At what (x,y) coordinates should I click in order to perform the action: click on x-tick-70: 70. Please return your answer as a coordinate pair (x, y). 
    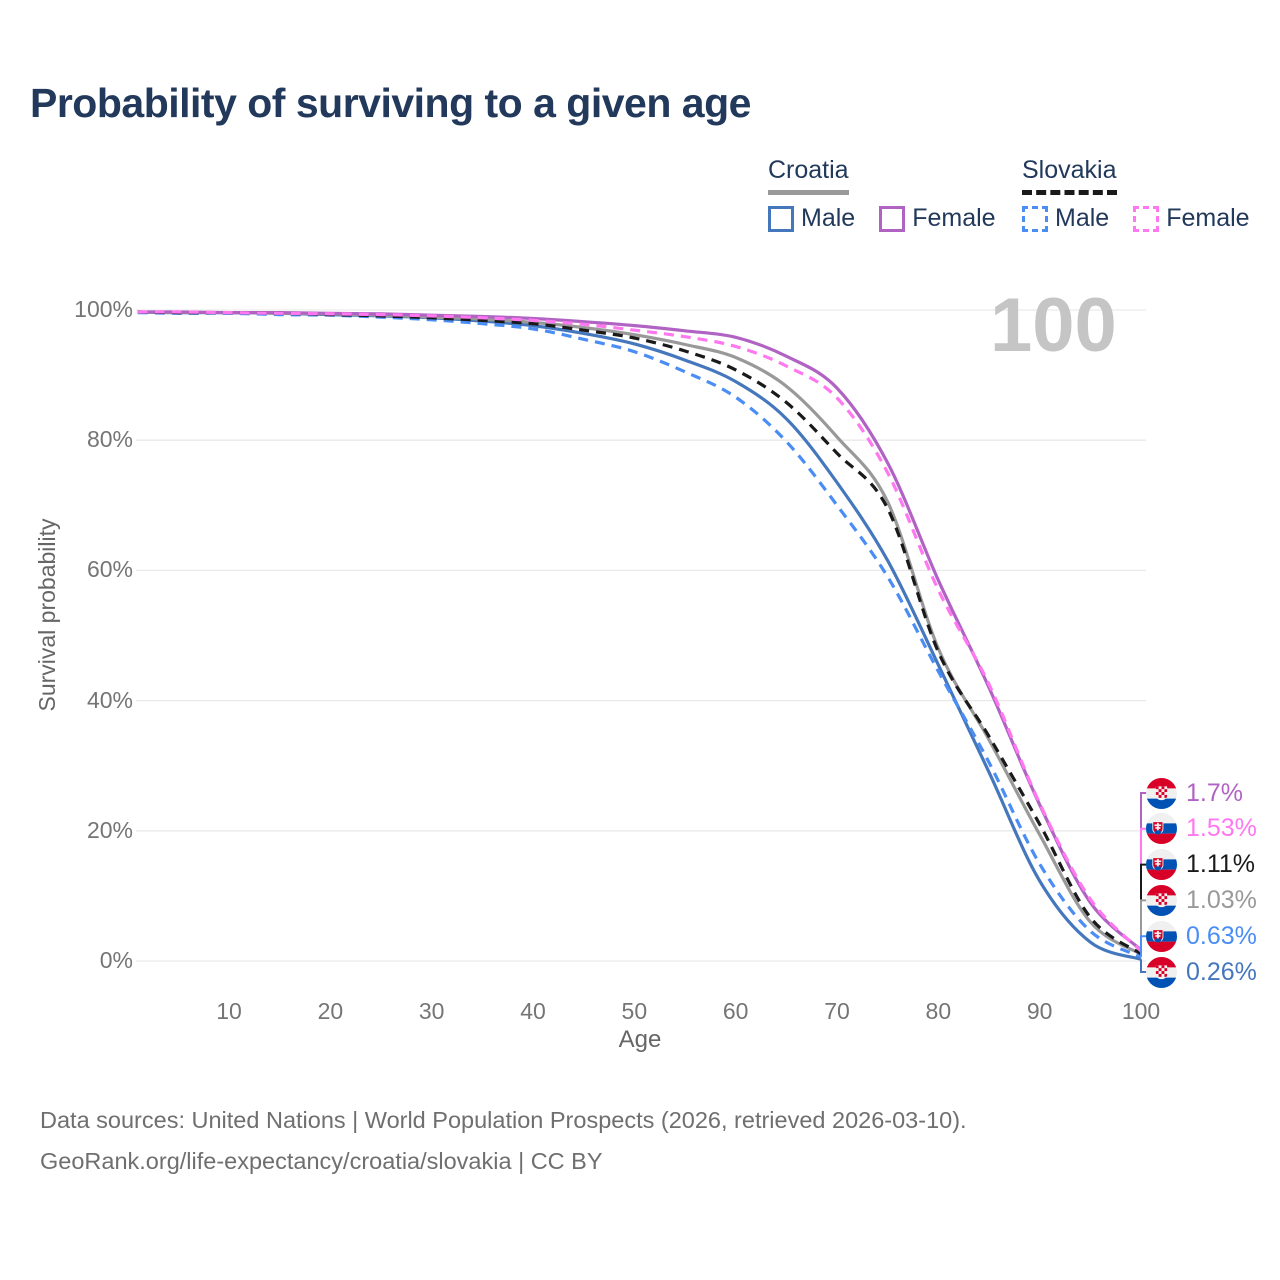
    Looking at the image, I should click on (837, 1011).